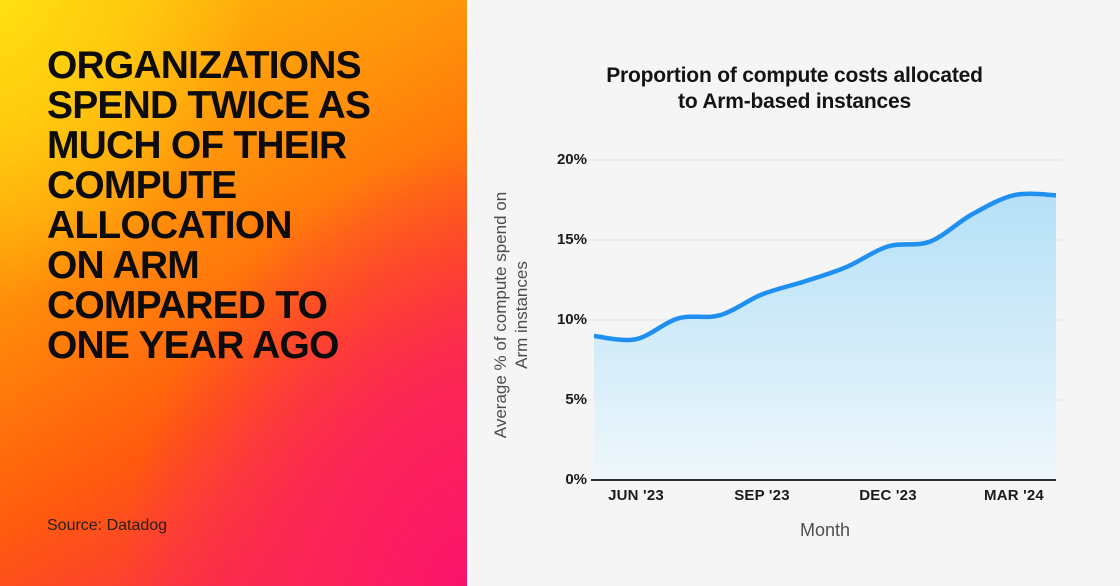 This screenshot has width=1120, height=586. I want to click on headline-line: ALLOCATION, so click(170, 225).